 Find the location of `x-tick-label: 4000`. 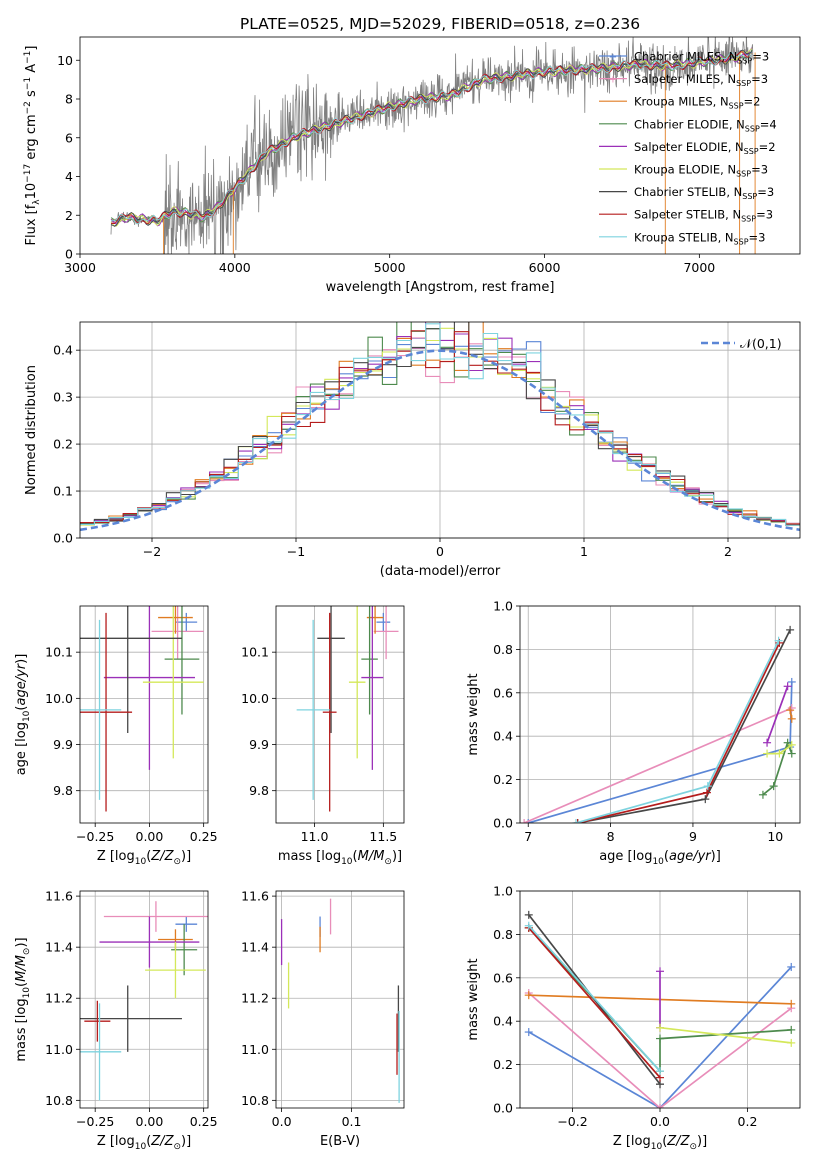

x-tick-label: 4000 is located at coordinates (235, 267).